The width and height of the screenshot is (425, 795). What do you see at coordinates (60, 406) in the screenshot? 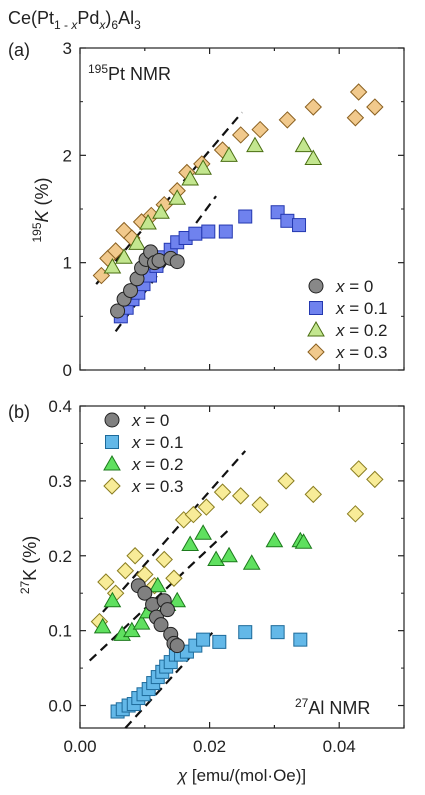
I see `y-tick-label: 0.4` at bounding box center [60, 406].